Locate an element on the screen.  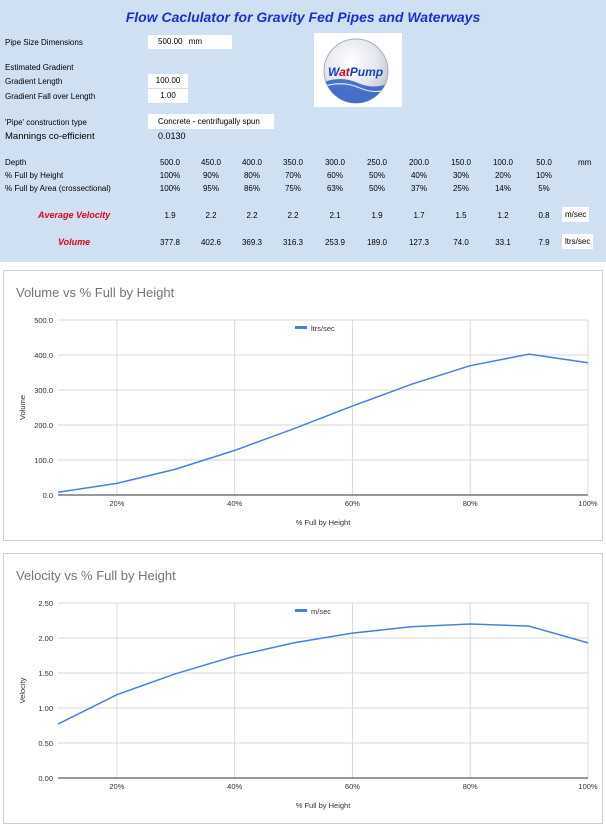
volume-cell: 402.6 is located at coordinates (211, 242).